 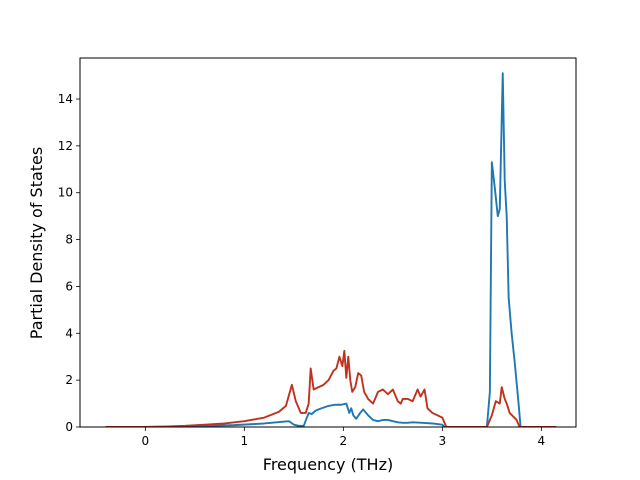 I want to click on x-axis: 0 1 2 3 4, so click(x=344, y=437).